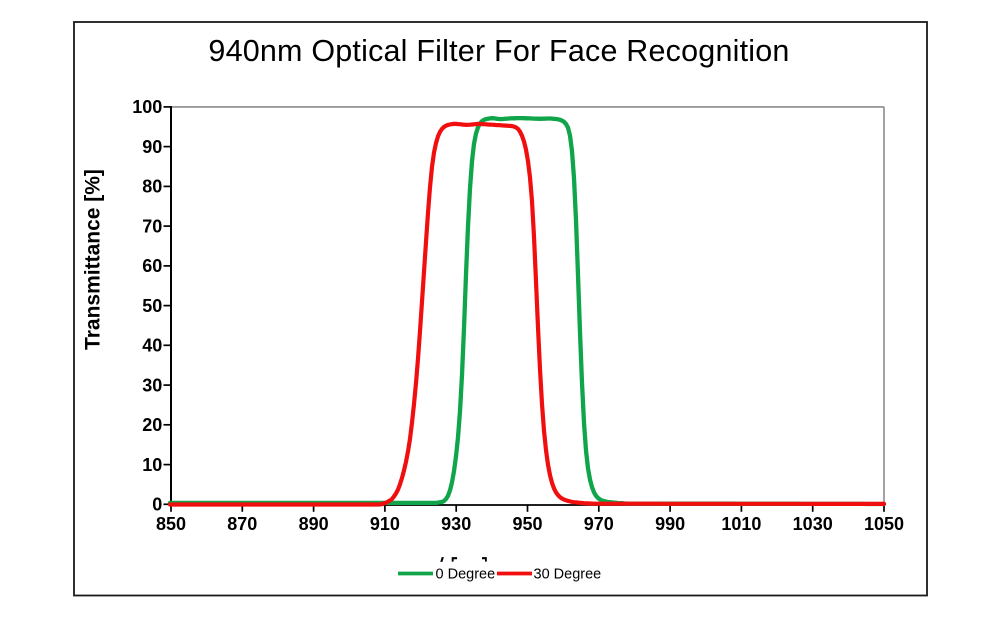  Describe the element at coordinates (152, 385) in the screenshot. I see `svg-text: 30` at that location.